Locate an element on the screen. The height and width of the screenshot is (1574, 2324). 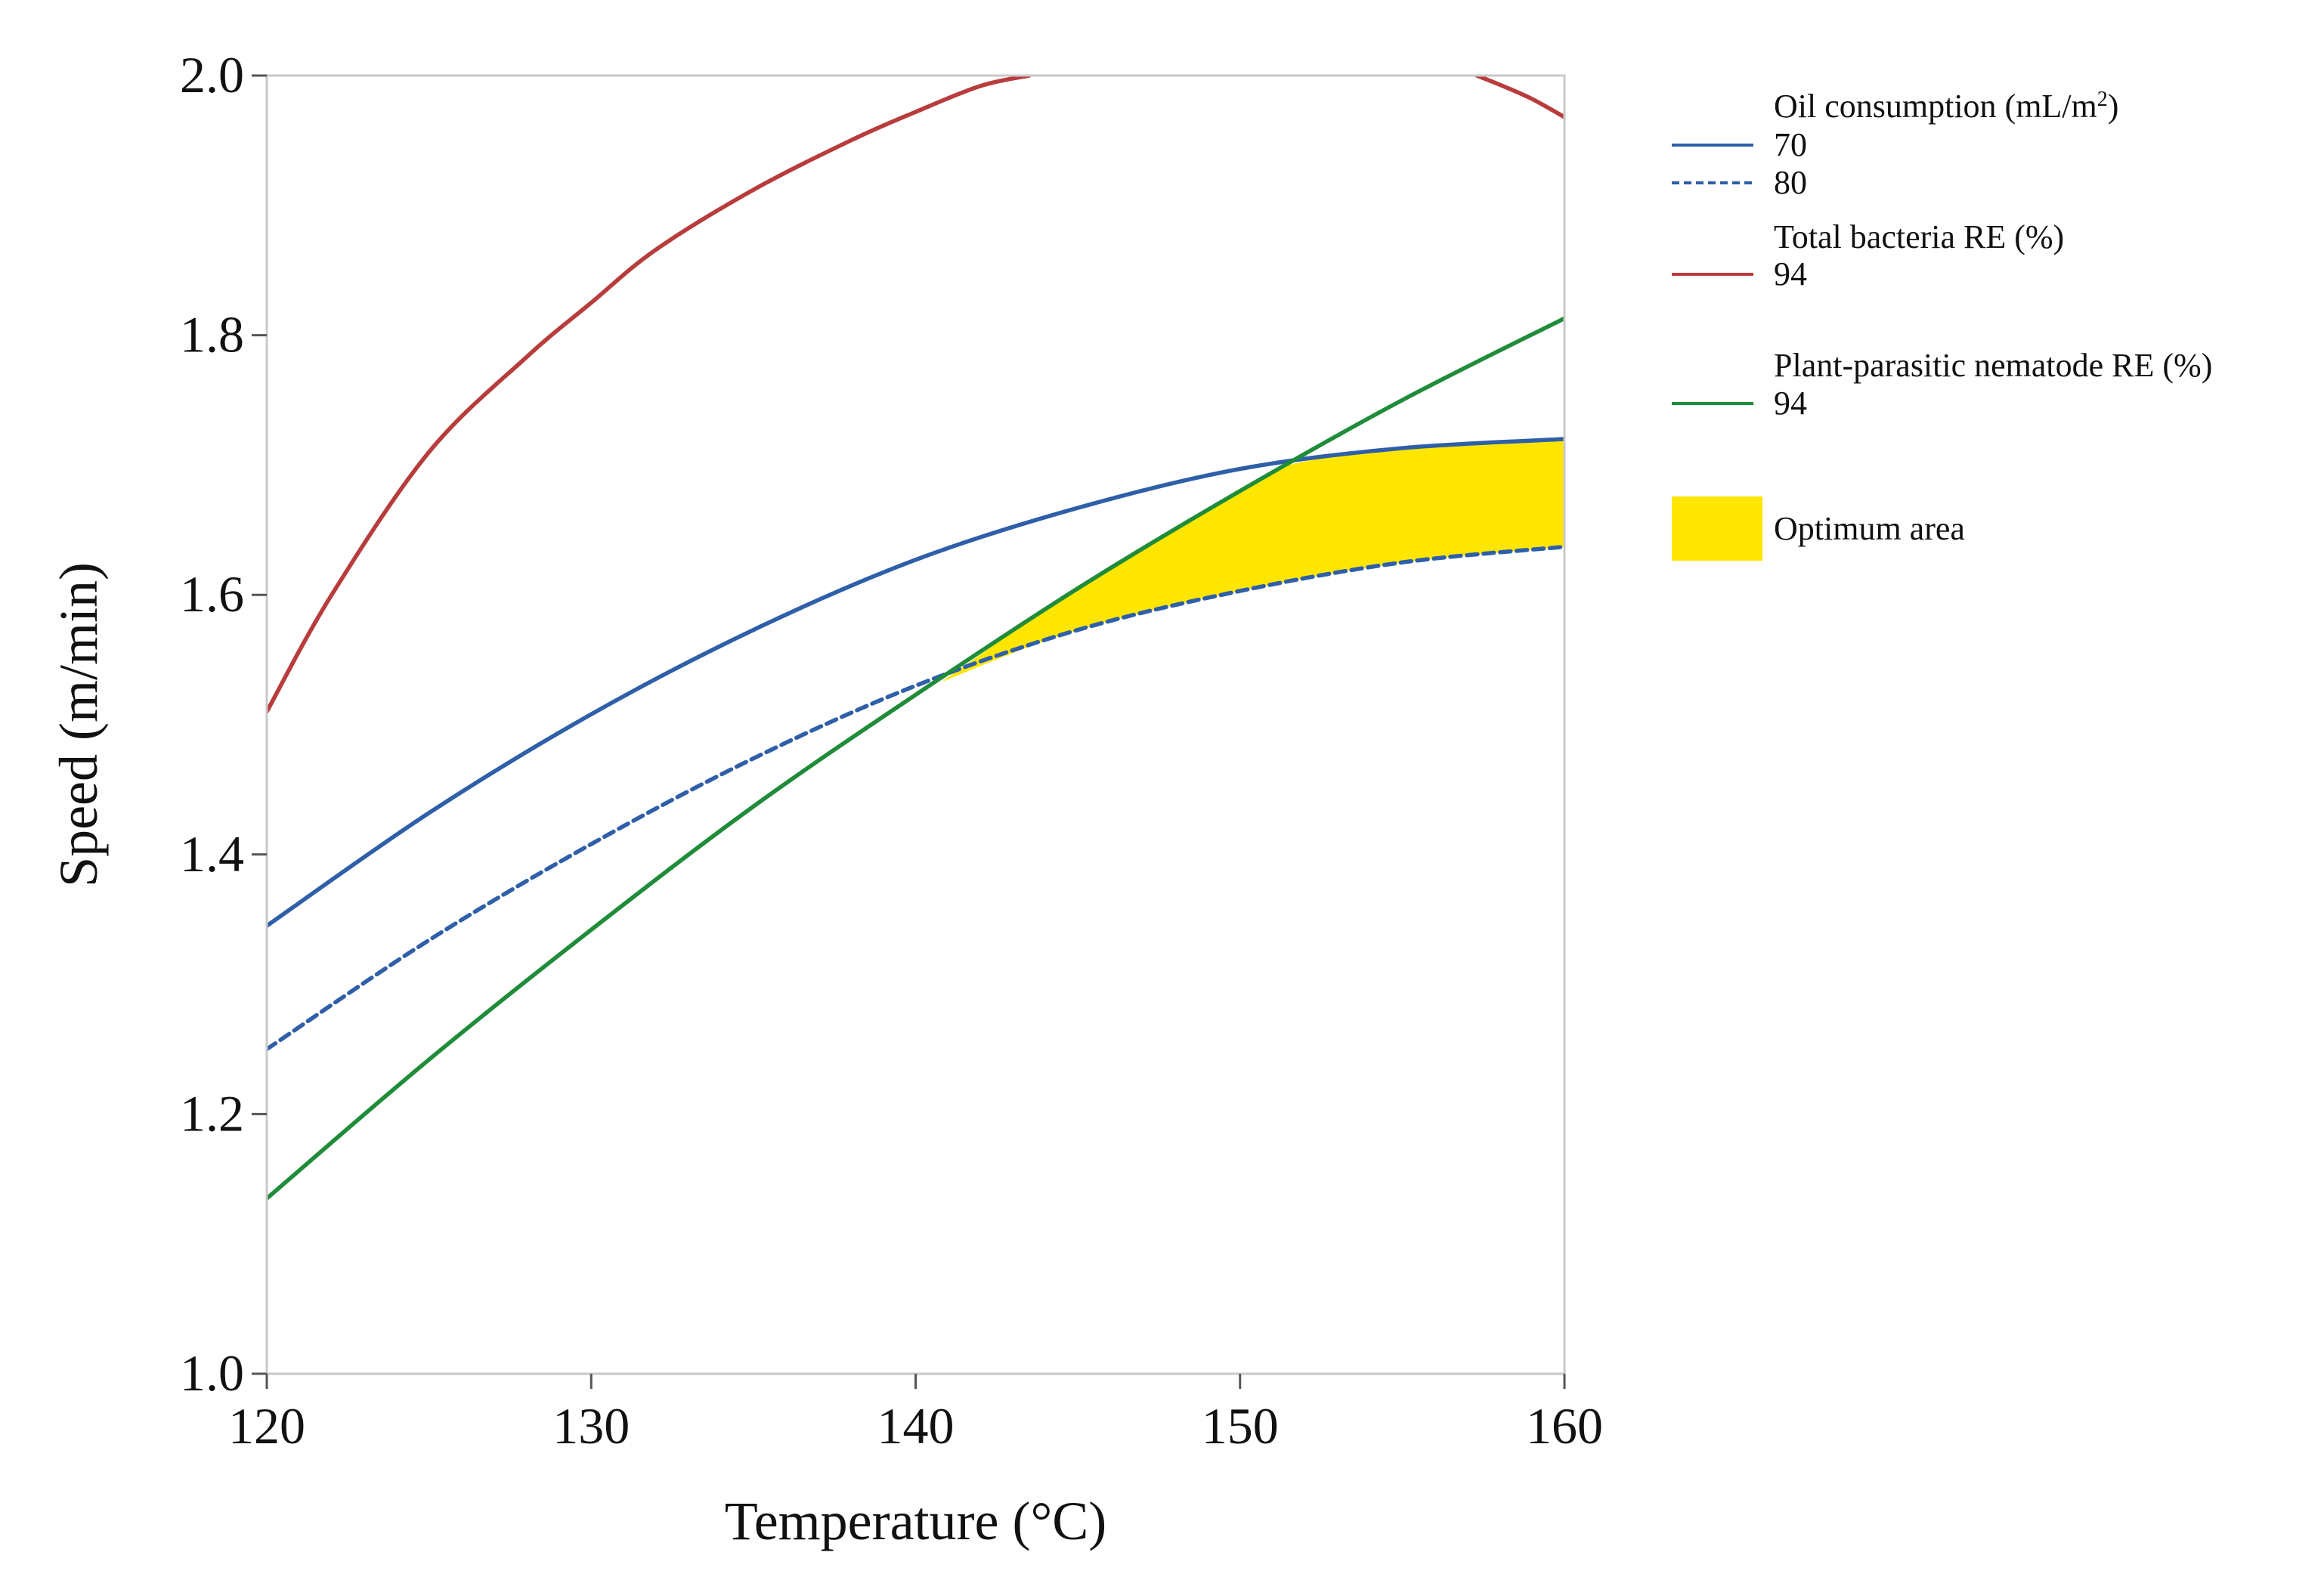
x-tick-label: 120 is located at coordinates (266, 1426).